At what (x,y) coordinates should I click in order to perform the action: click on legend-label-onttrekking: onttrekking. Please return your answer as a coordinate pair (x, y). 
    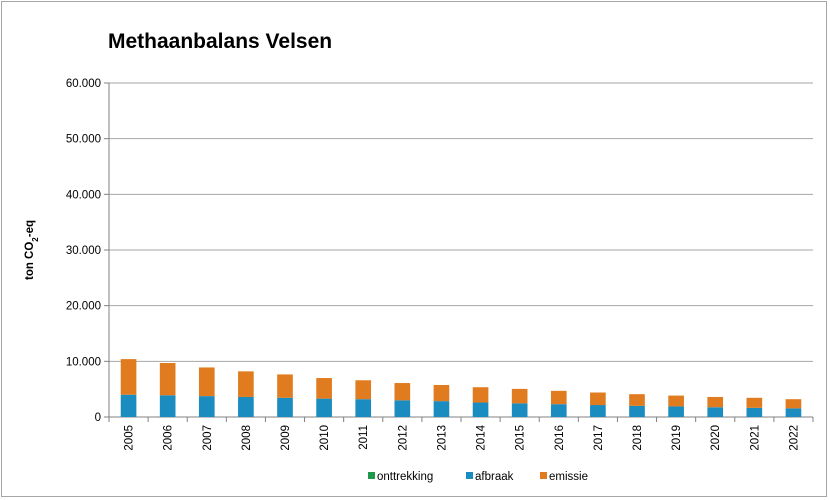
    Looking at the image, I should click on (405, 477).